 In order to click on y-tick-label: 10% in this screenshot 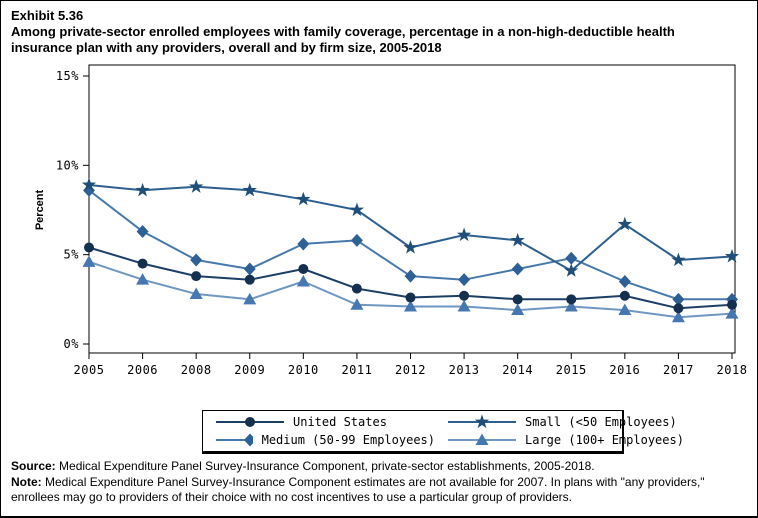, I will do `click(67, 165)`.